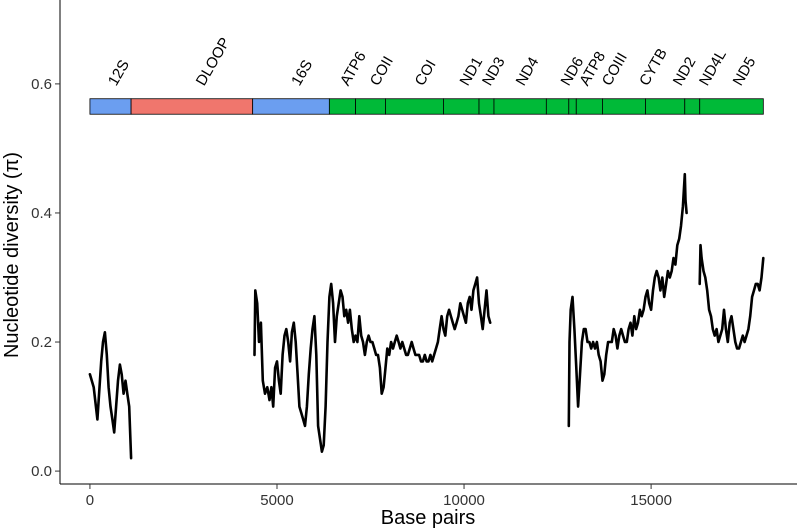 This screenshot has width=797, height=529. I want to click on gene-block-atp6, so click(342, 106).